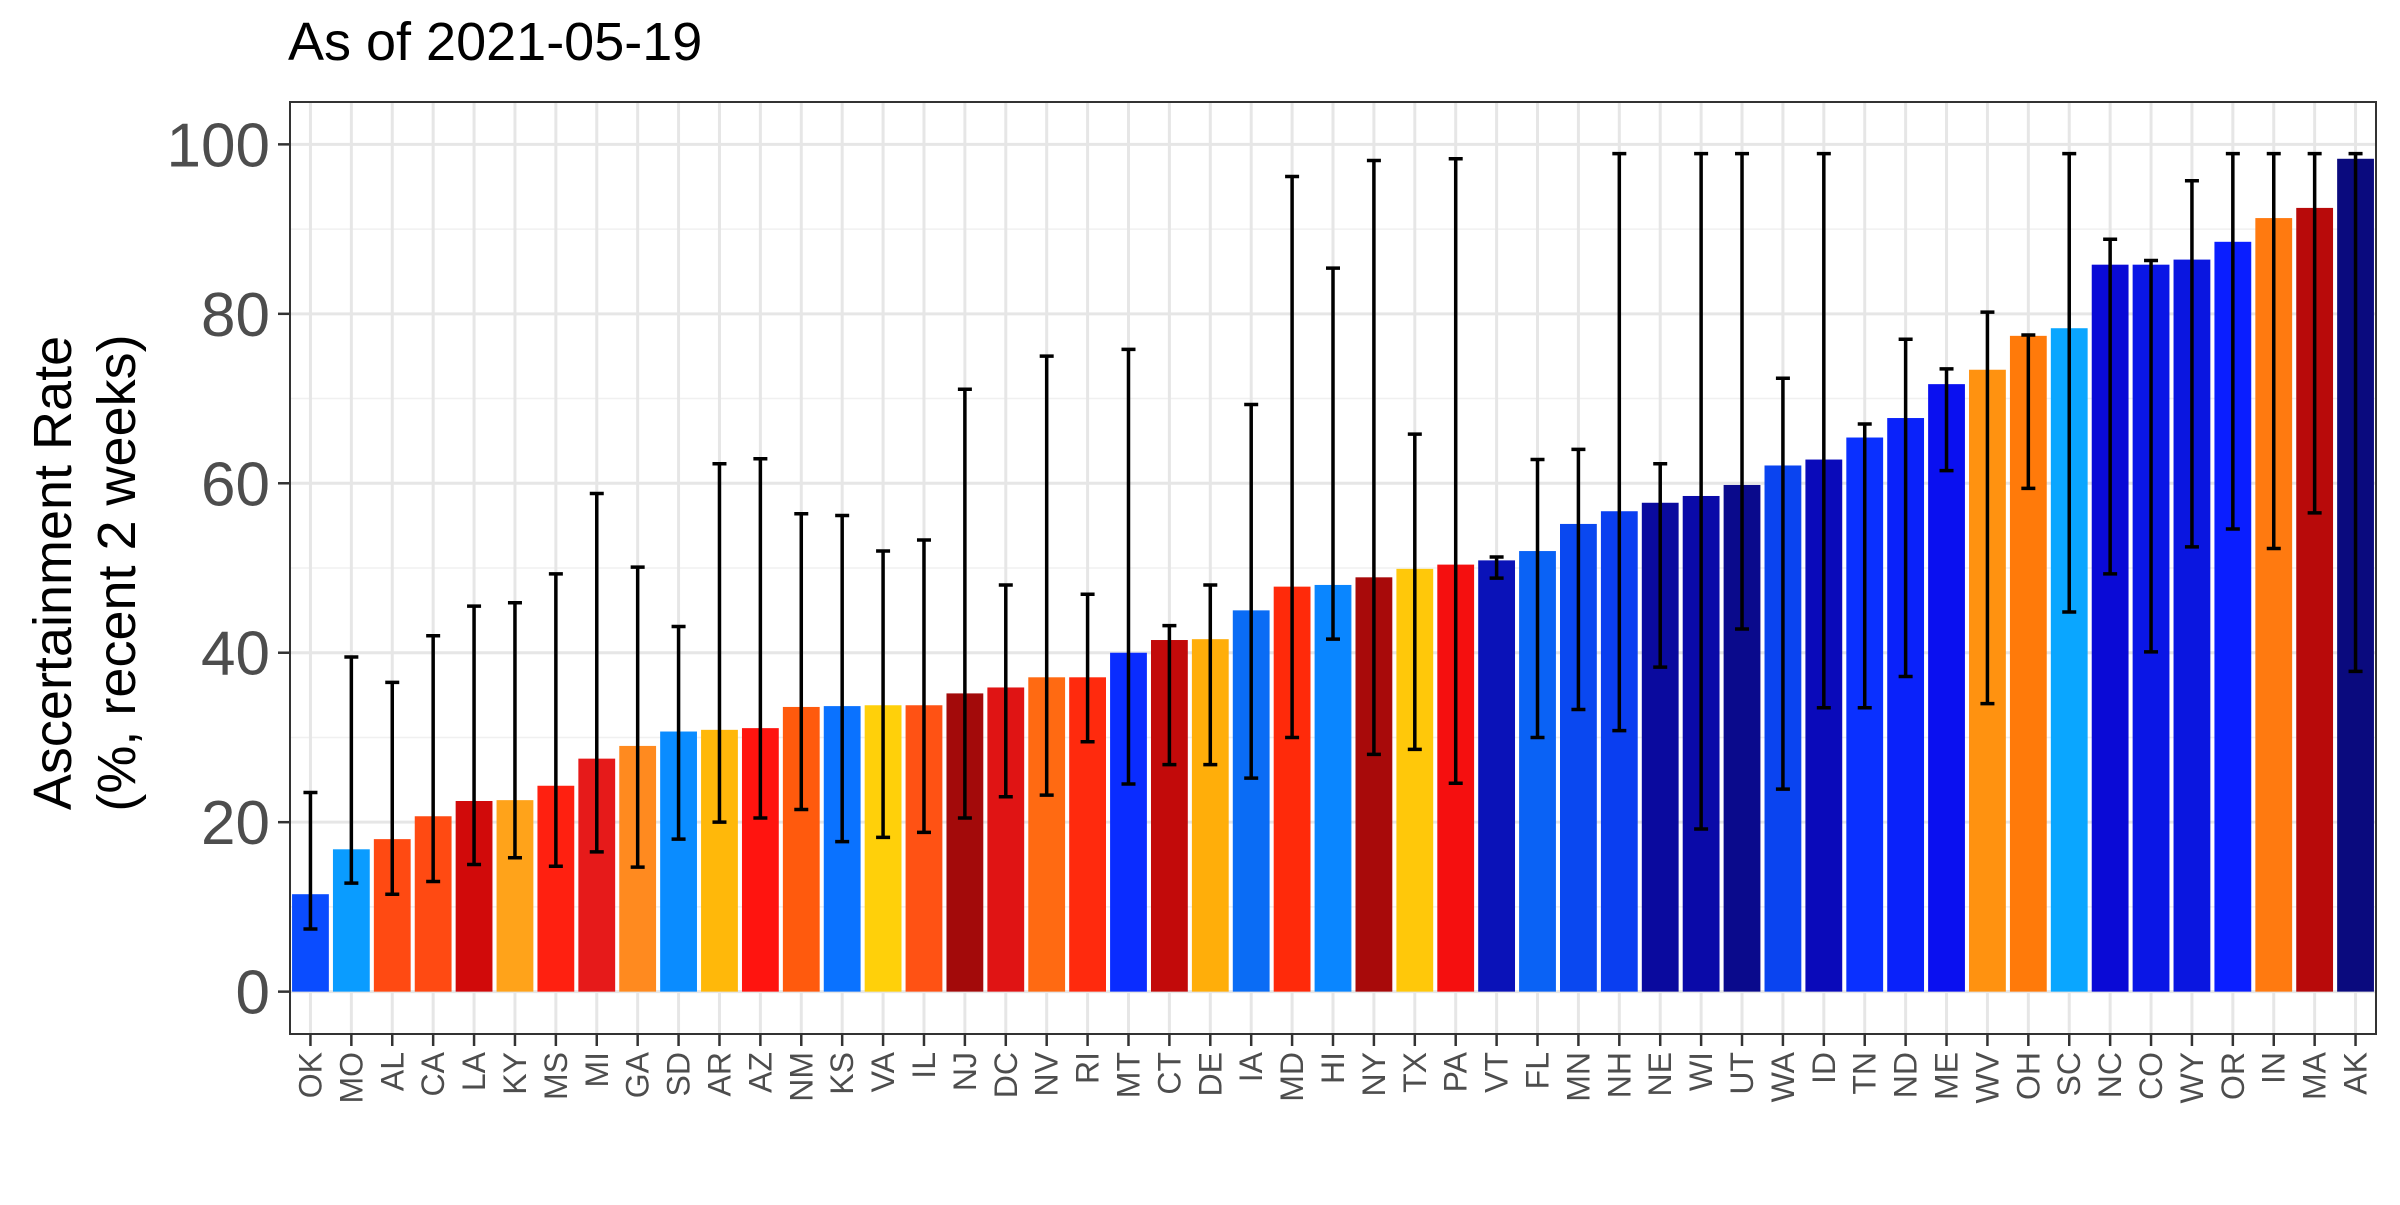 The height and width of the screenshot is (1205, 2400). Describe the element at coordinates (1905, 508) in the screenshot. I see `error-bar-nd` at that location.